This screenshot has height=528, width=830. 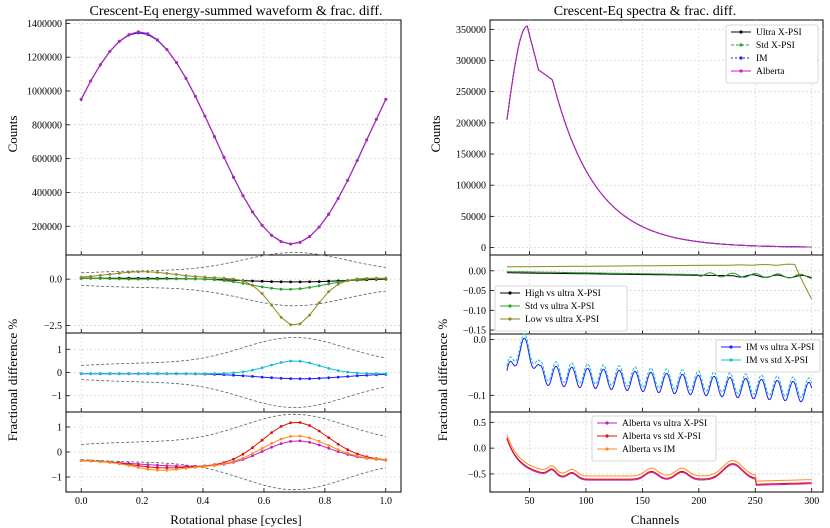 What do you see at coordinates (56, 396) in the screenshot?
I see `wfrac2-ytick-label: −1` at bounding box center [56, 396].